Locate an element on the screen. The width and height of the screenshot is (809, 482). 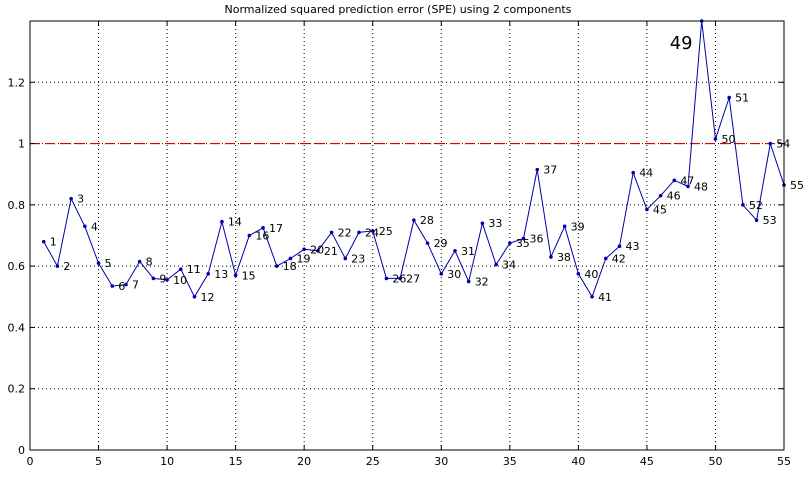
point-label: 29 is located at coordinates (441, 243).